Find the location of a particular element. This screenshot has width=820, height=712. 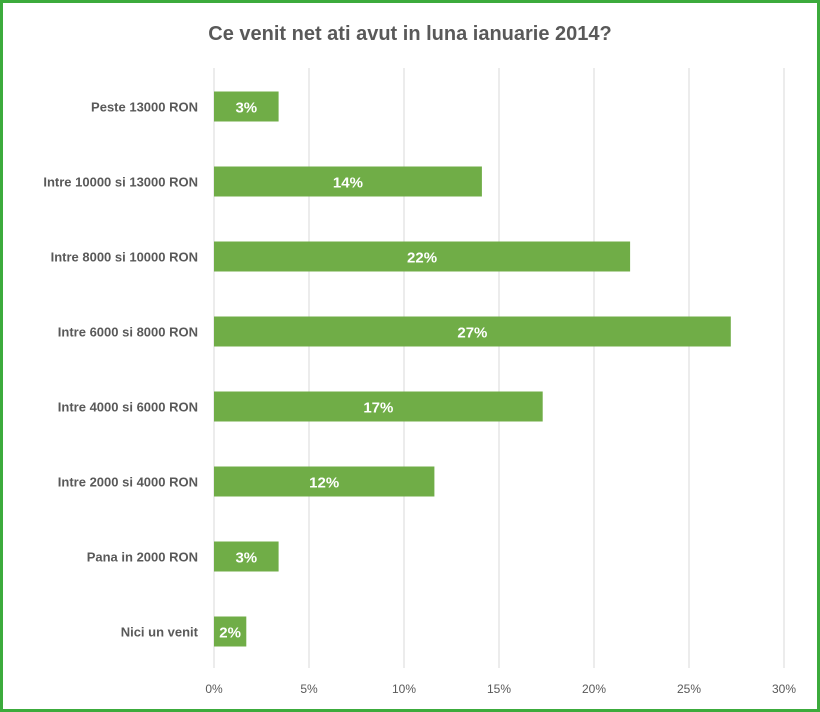

data-label: 22% is located at coordinates (422, 258).